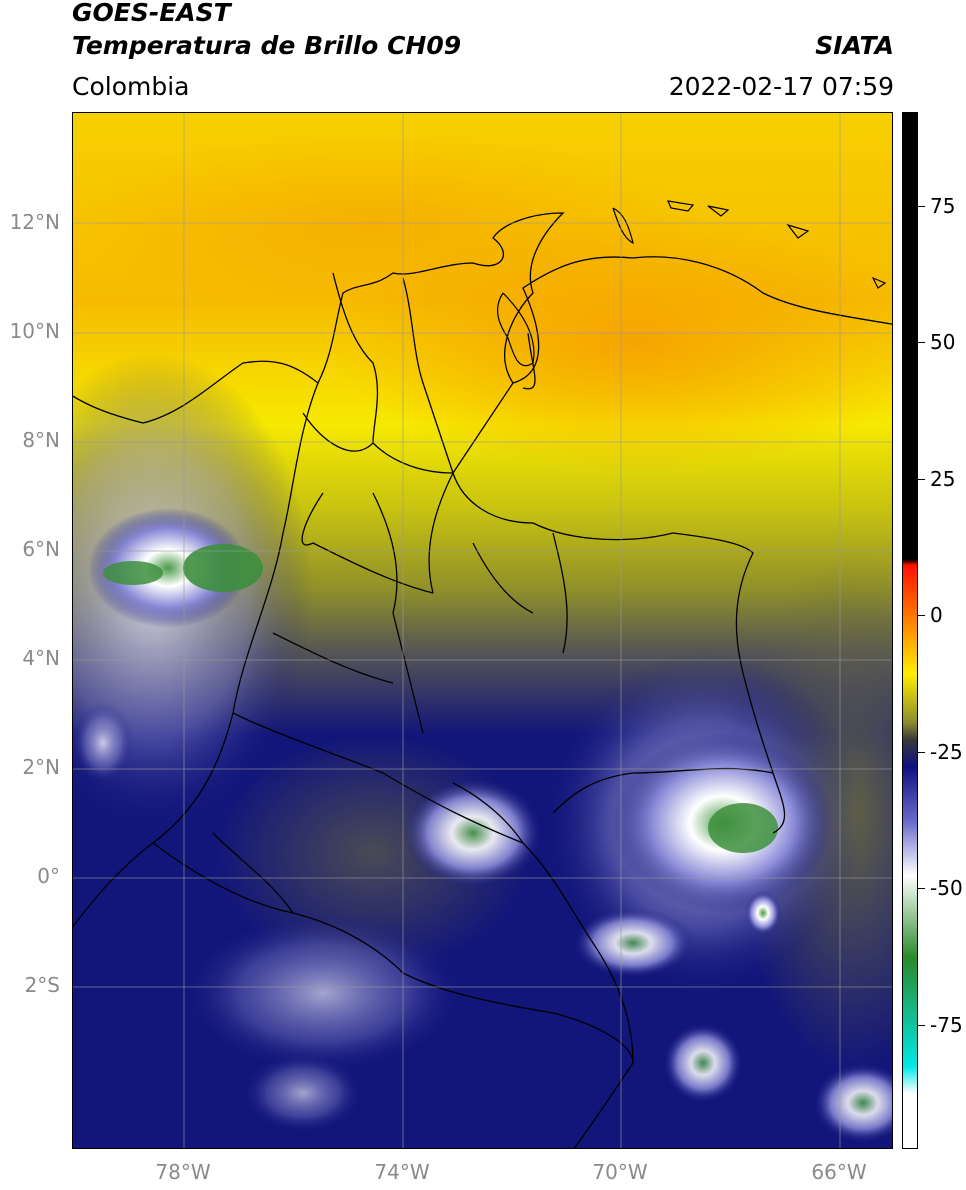  I want to click on lat-label-2n: 2°N, so click(41, 767).